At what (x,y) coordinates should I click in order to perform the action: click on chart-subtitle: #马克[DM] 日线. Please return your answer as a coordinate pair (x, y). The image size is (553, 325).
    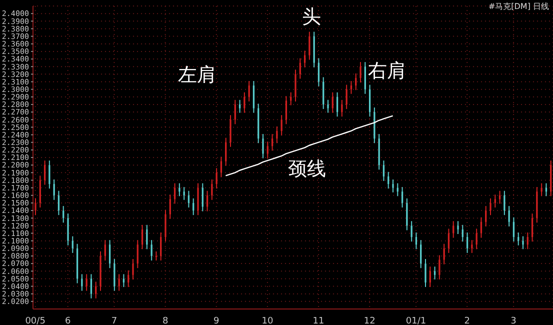
    Looking at the image, I should click on (518, 6).